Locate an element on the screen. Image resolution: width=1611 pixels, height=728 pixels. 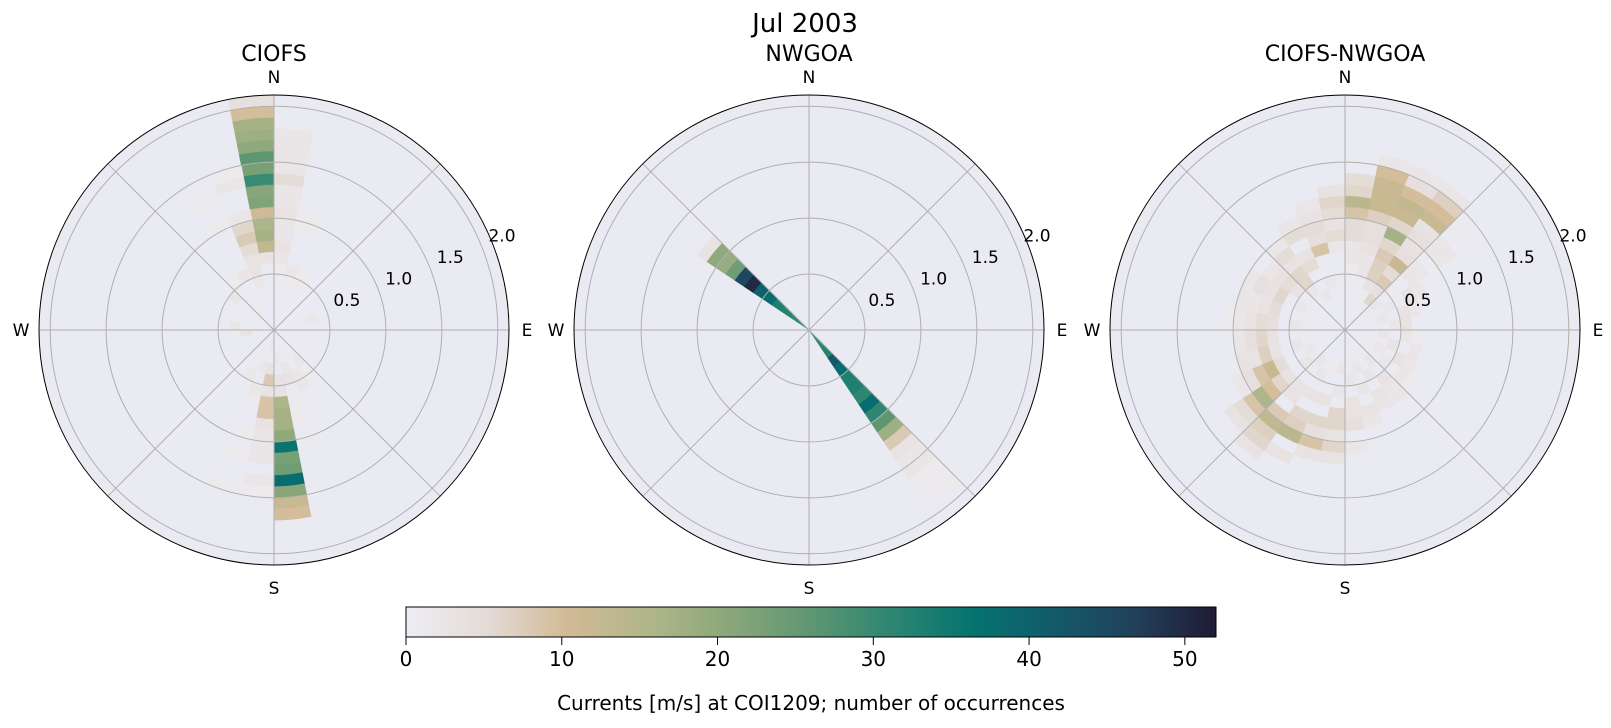
subplot-title: NWGOA is located at coordinates (808, 54).